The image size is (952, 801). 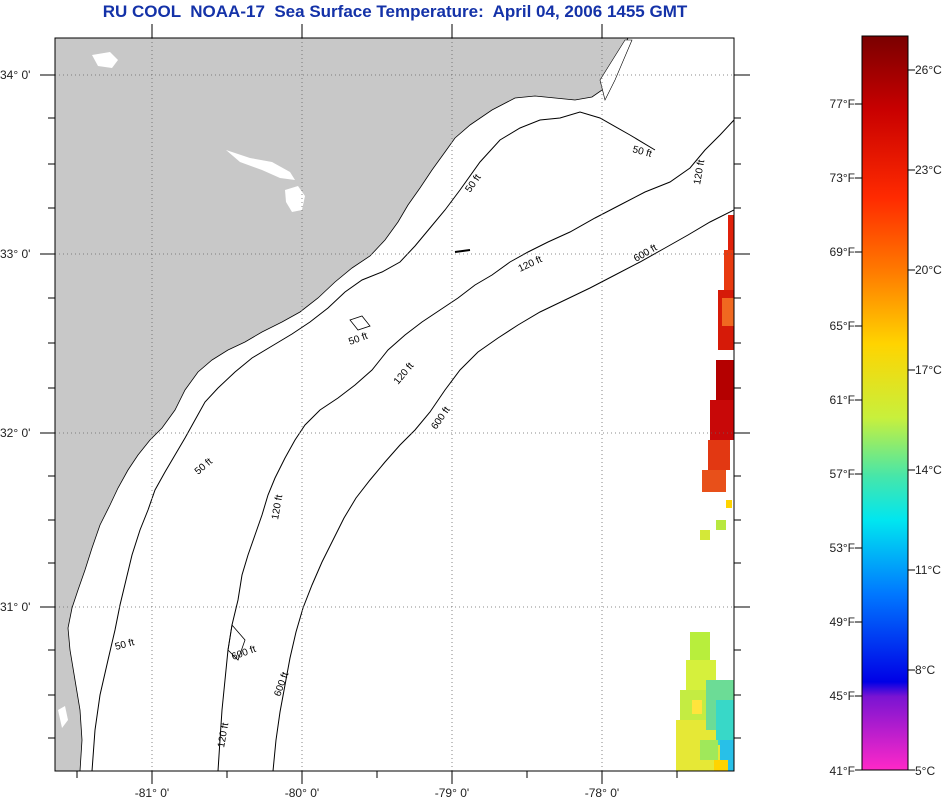 I want to click on celsius-label: 23°C, so click(x=928, y=170).